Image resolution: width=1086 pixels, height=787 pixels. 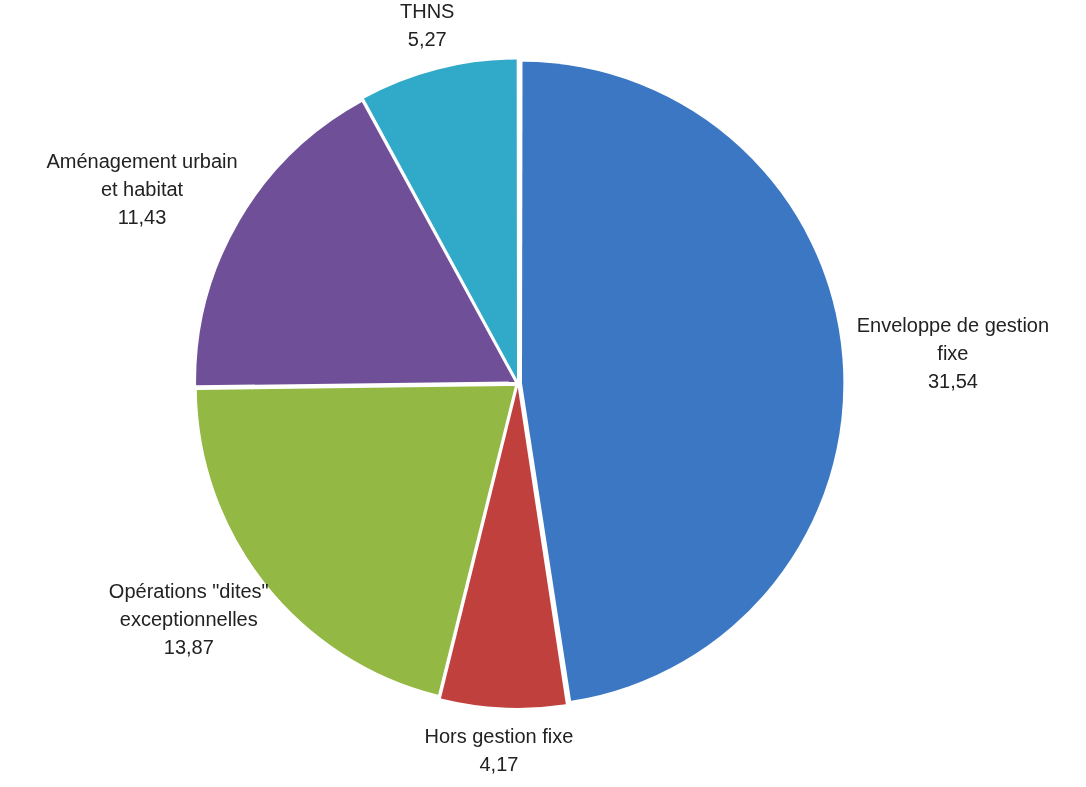 What do you see at coordinates (427, 39) in the screenshot?
I see `data-label: 5,27` at bounding box center [427, 39].